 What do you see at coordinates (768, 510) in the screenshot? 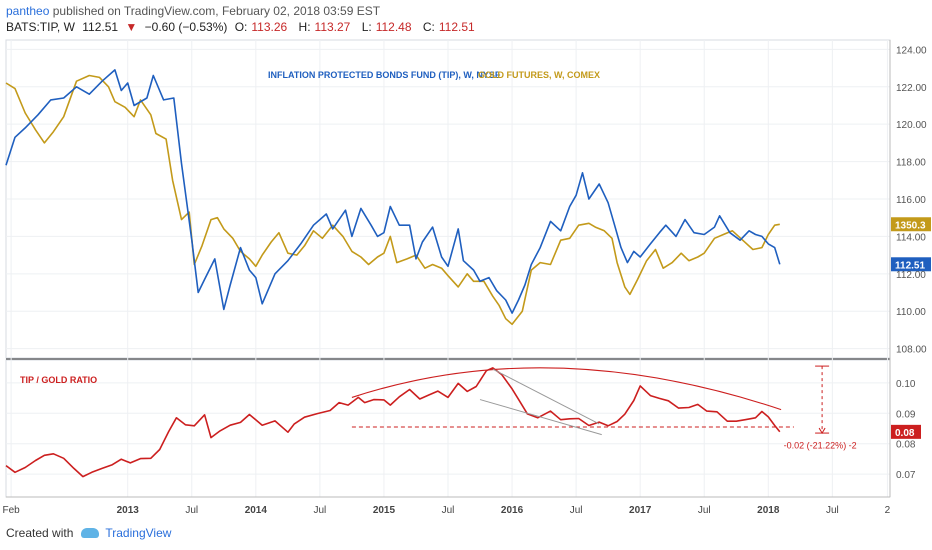
I see `x-tick-label: 2018` at bounding box center [768, 510].